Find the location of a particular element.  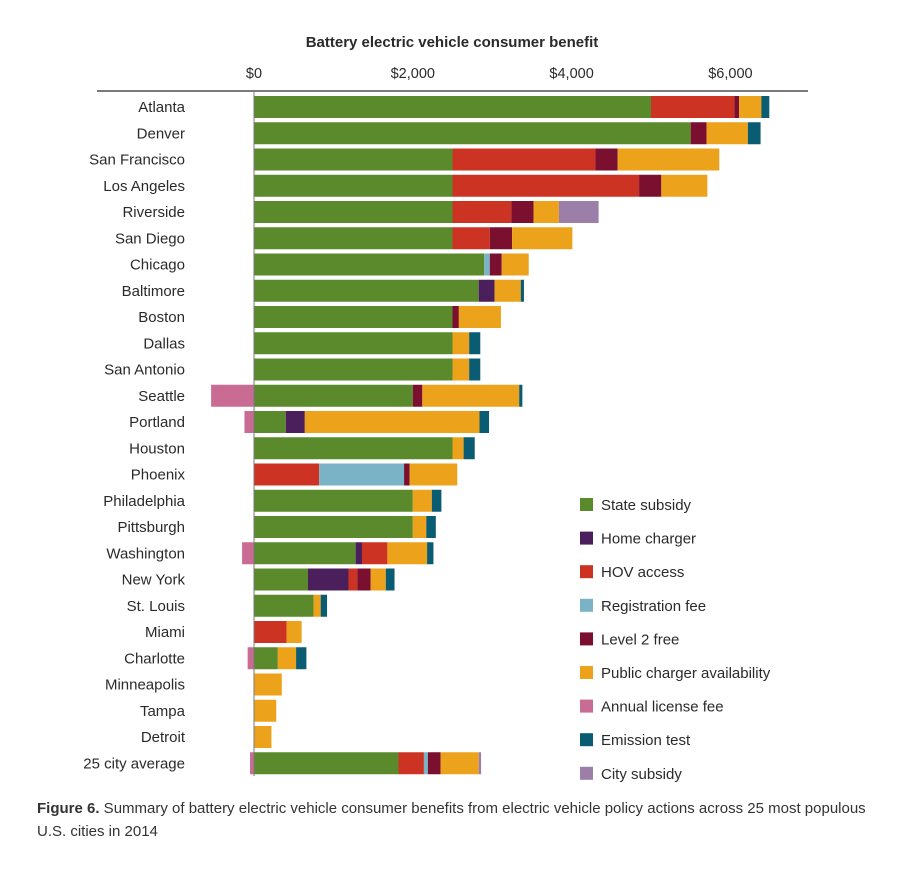

category-label: Tampa is located at coordinates (163, 711).